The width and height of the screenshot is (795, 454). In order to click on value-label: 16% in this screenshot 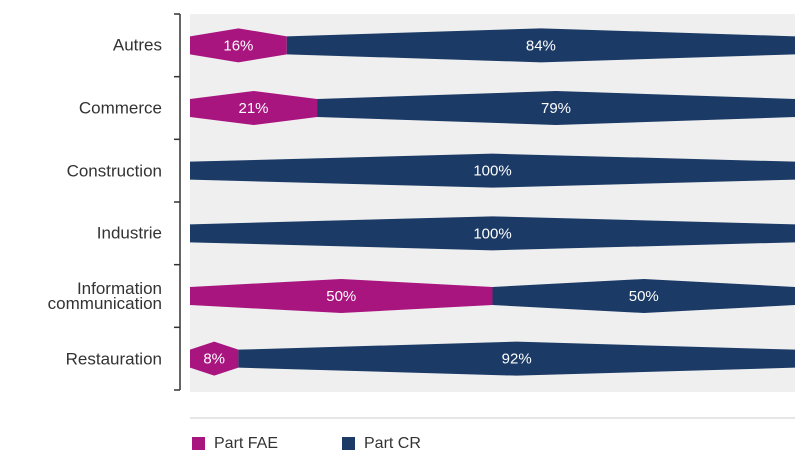, I will do `click(238, 45)`.